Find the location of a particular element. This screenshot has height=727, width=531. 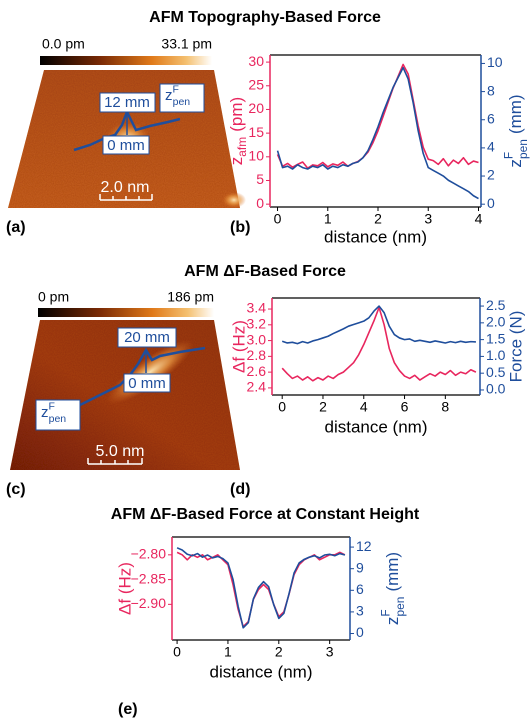

annotation: zF pen is located at coordinates (53, 412).